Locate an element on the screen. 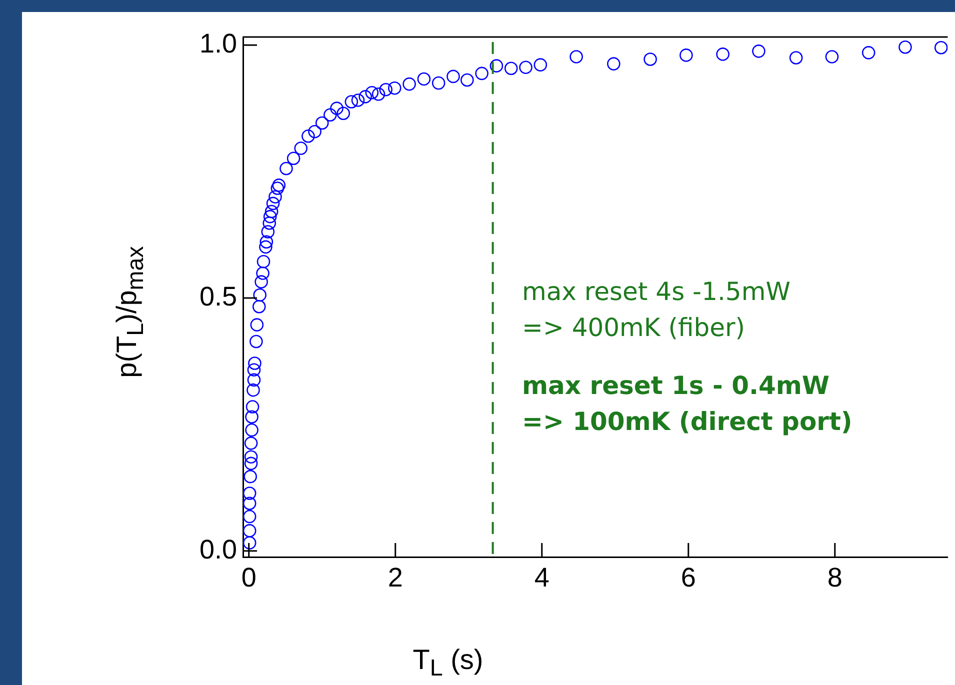  annotation: max reset 4s -1.5mW => 400mK (fiber) is located at coordinates (657, 310).